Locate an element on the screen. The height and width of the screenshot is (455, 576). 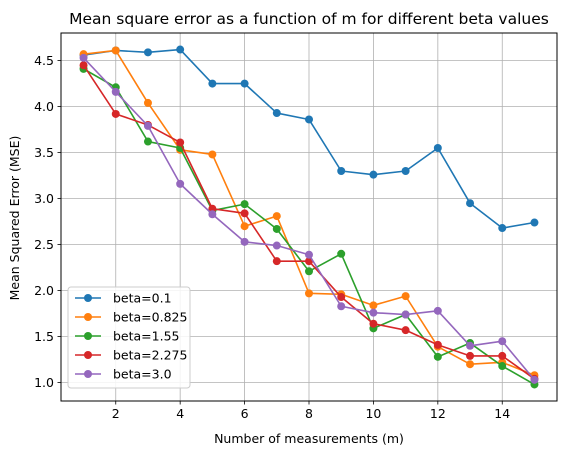
legend-item: beta=3.0 is located at coordinates (123, 374).